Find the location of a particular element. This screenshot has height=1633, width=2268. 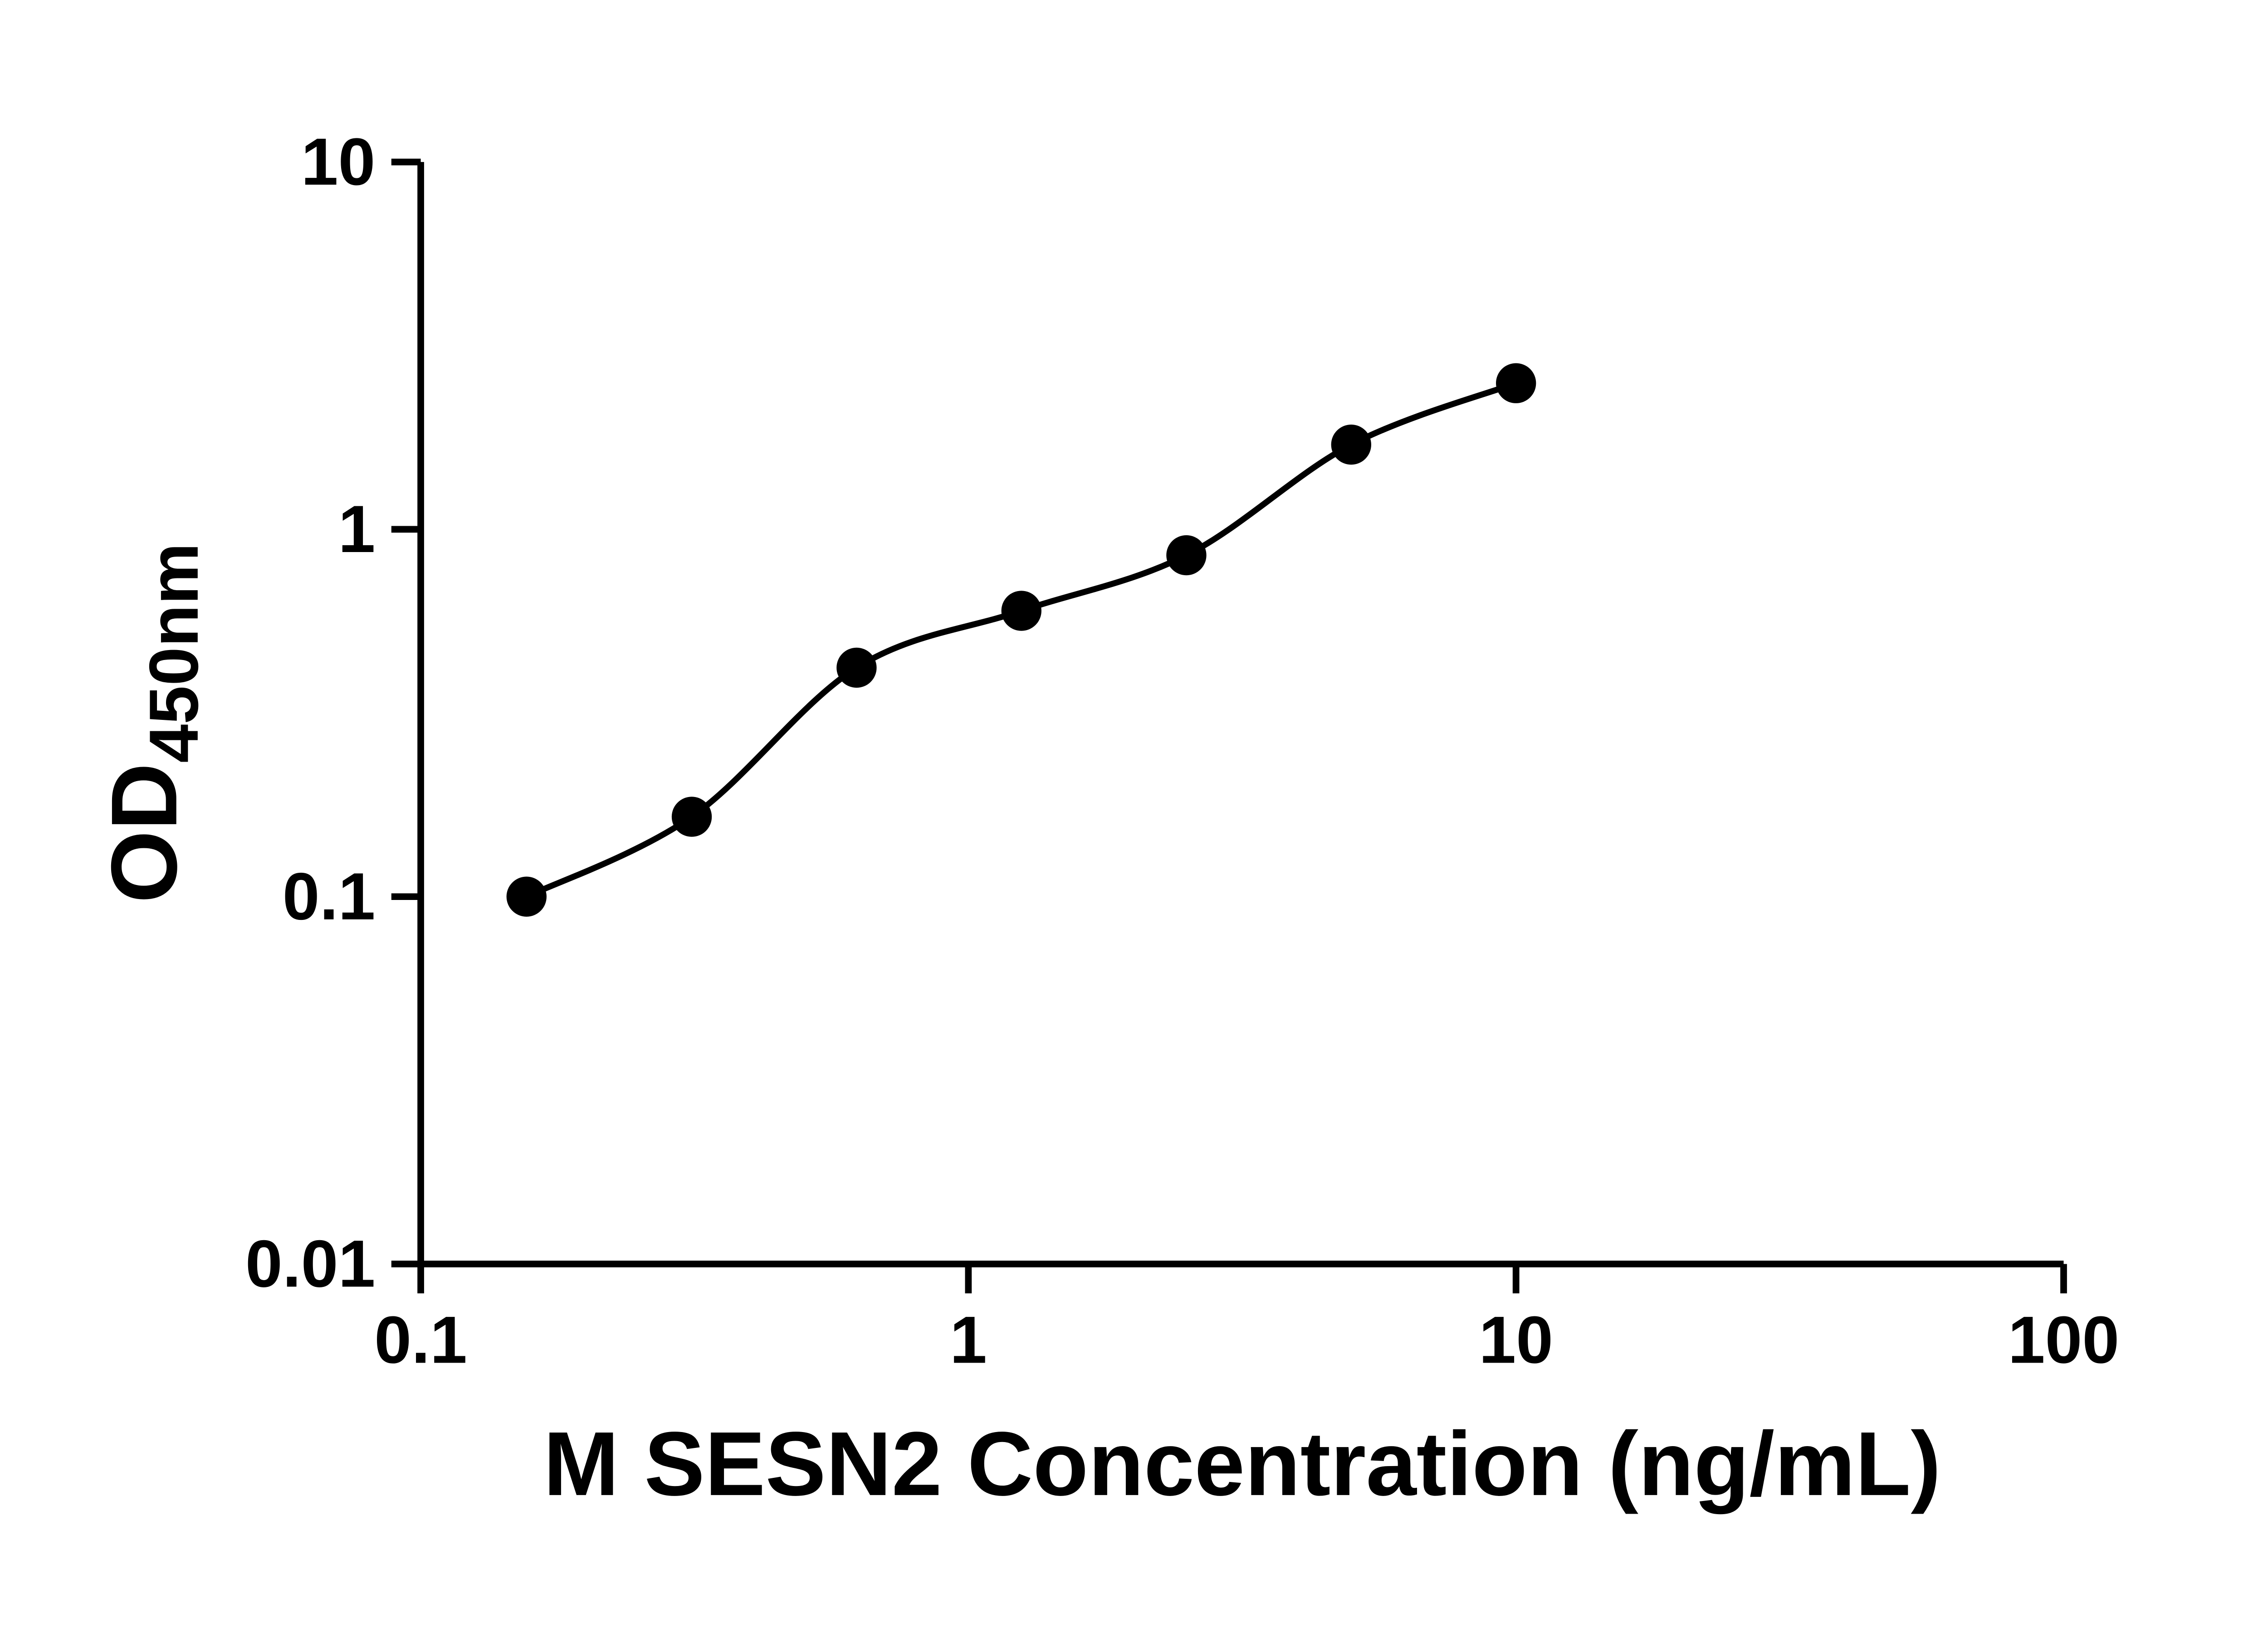

y-tick-label: 1 is located at coordinates (357, 529).